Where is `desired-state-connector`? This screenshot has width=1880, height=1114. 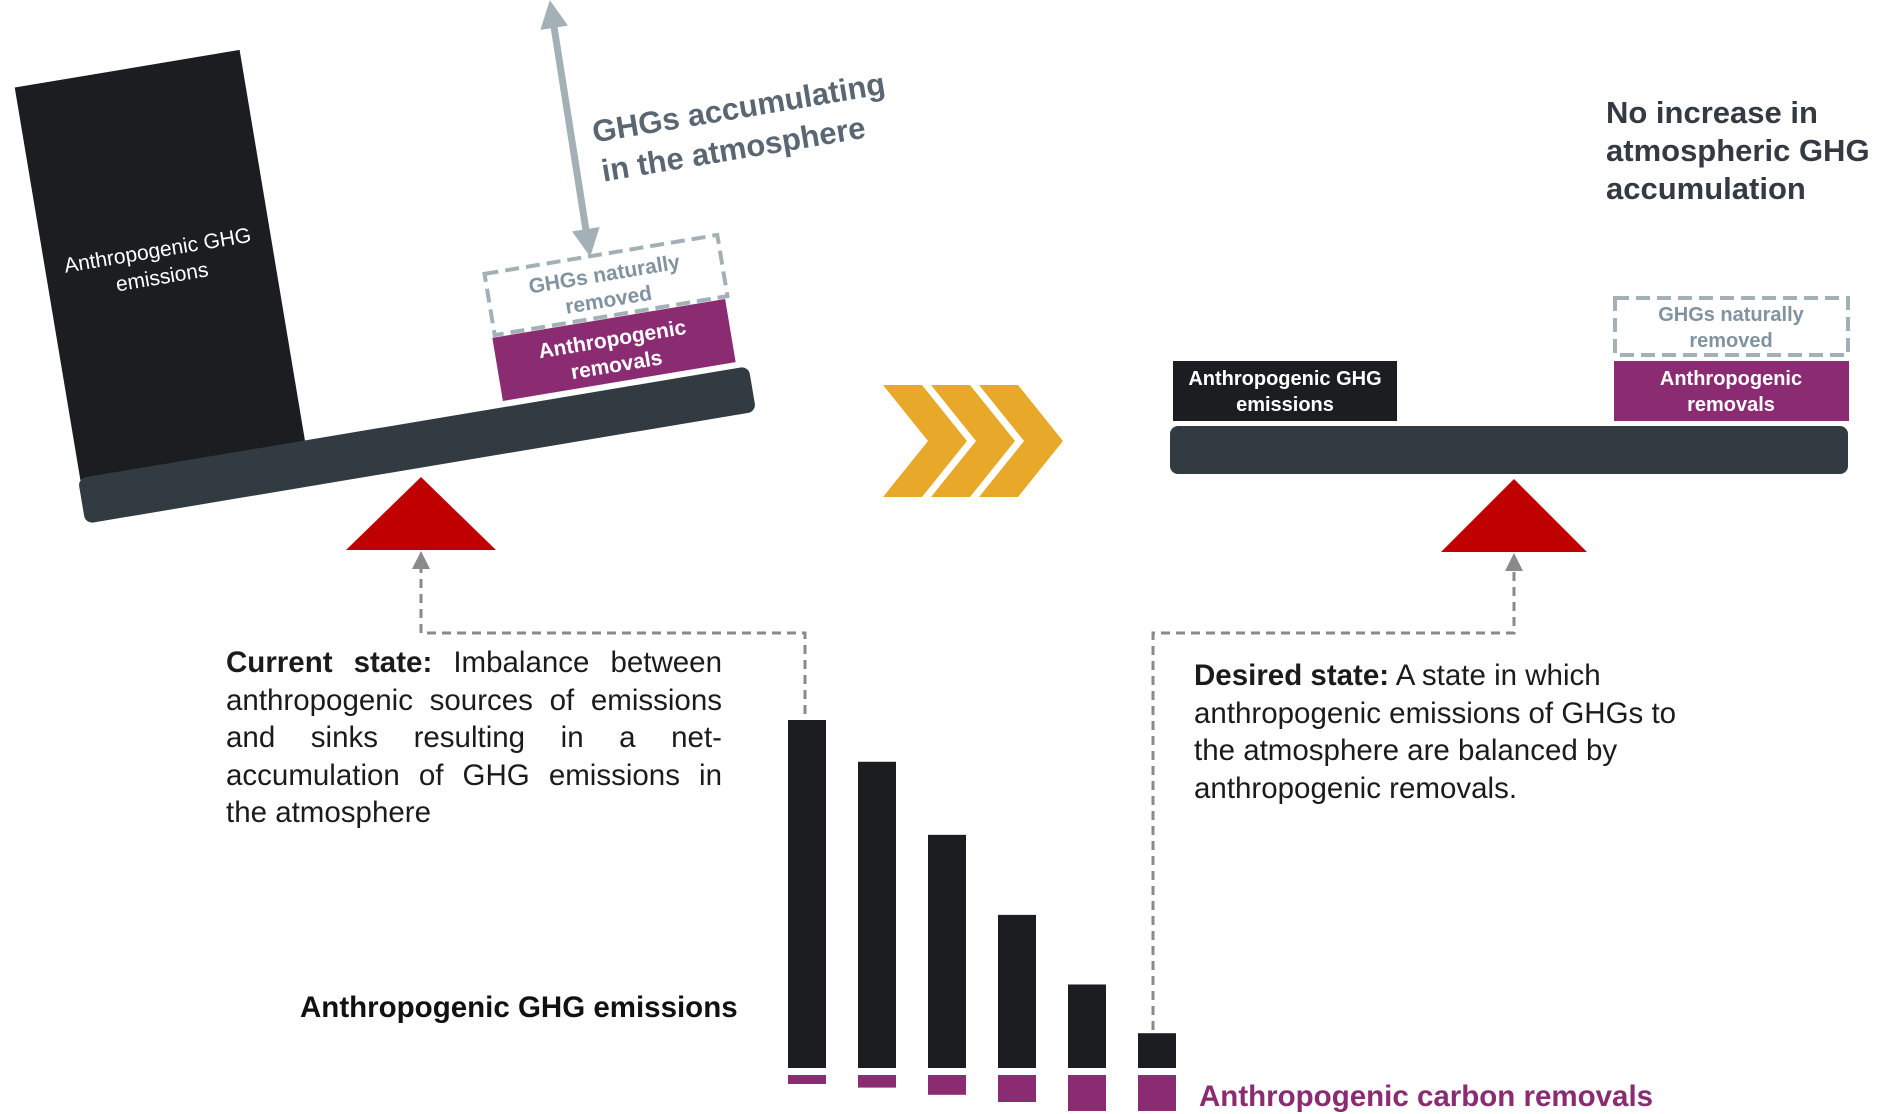
desired-state-connector is located at coordinates (1337, 791).